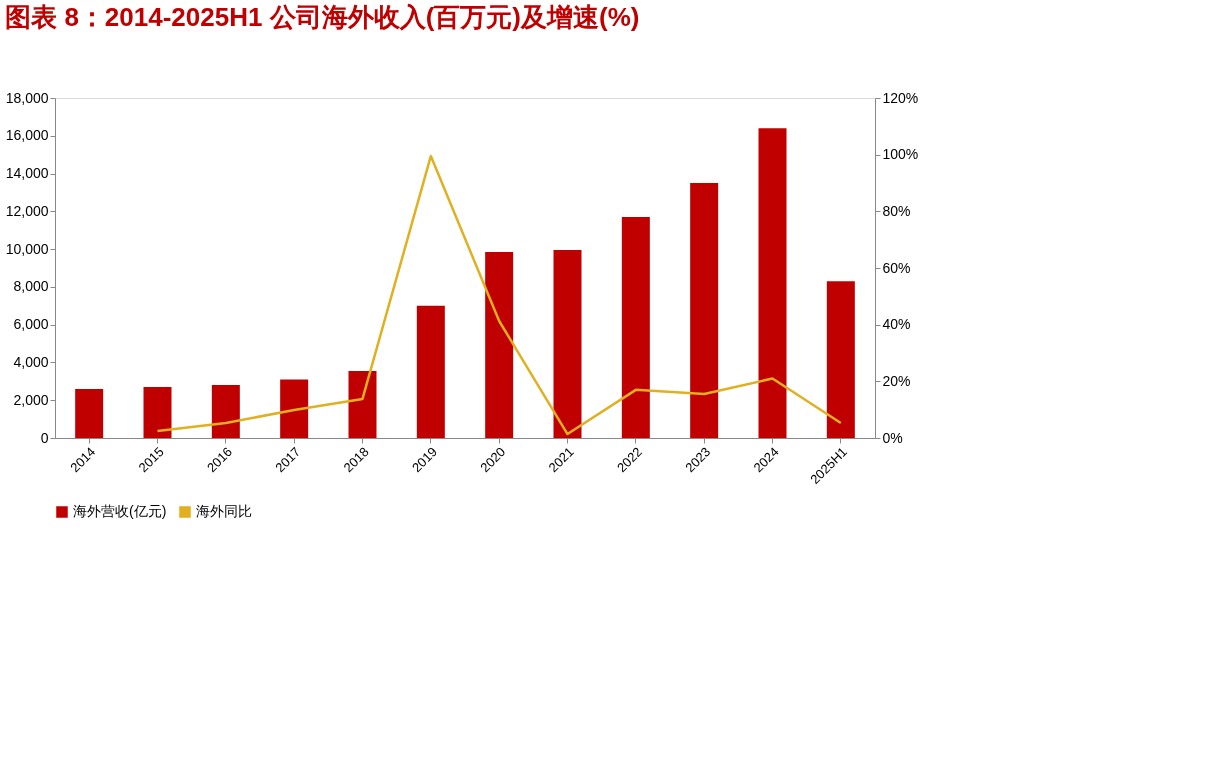 The image size is (1210, 759). I want to click on y-tick-label: 10,000, so click(27, 248).